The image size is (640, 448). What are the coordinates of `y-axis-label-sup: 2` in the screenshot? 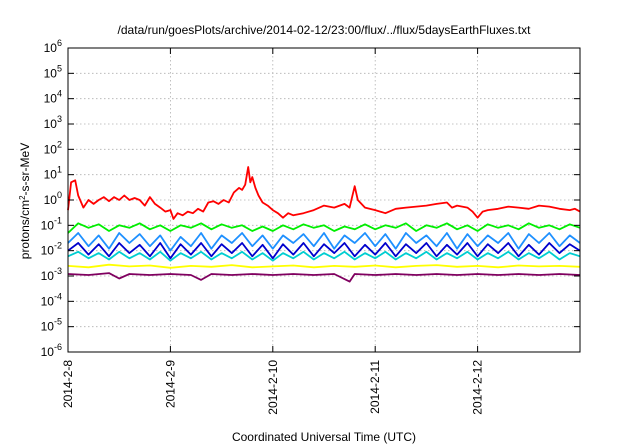 It's located at (22, 197).